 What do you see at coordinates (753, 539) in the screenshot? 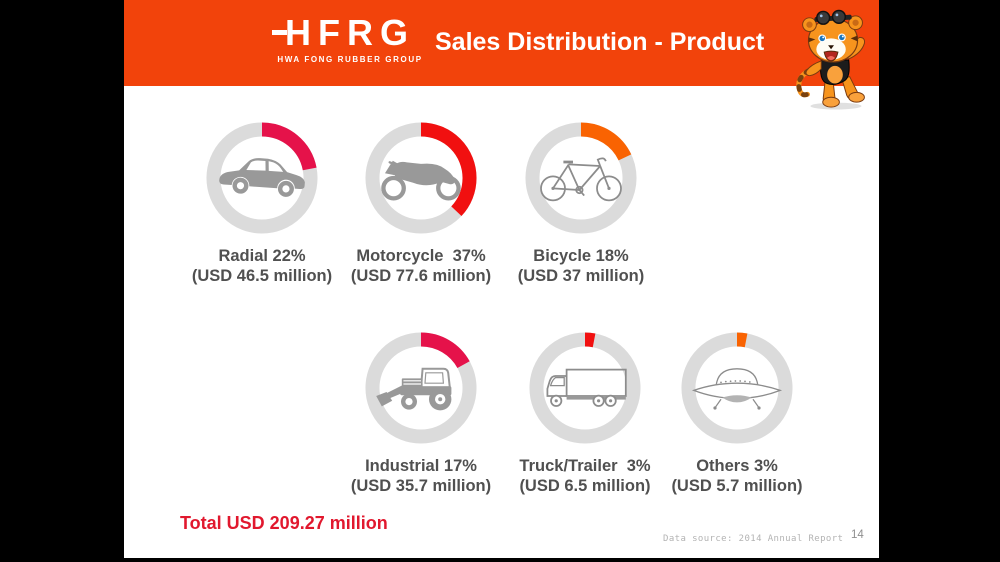
I see `data-source-note: Data source: 2014 Annual Report` at bounding box center [753, 539].